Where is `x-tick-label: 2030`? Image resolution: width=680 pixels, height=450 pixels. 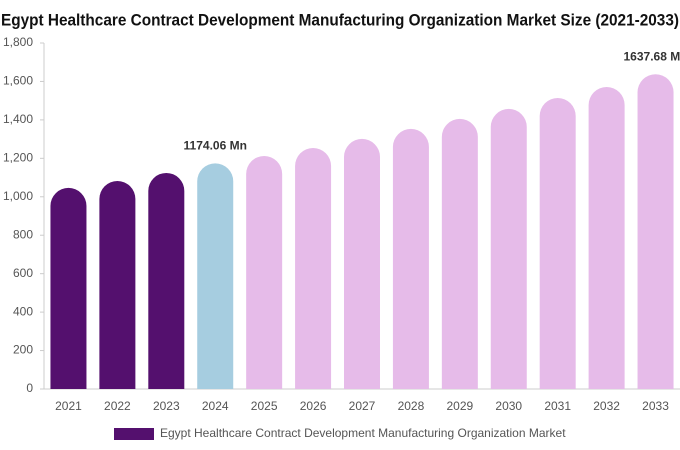 x-tick-label: 2030 is located at coordinates (508, 406).